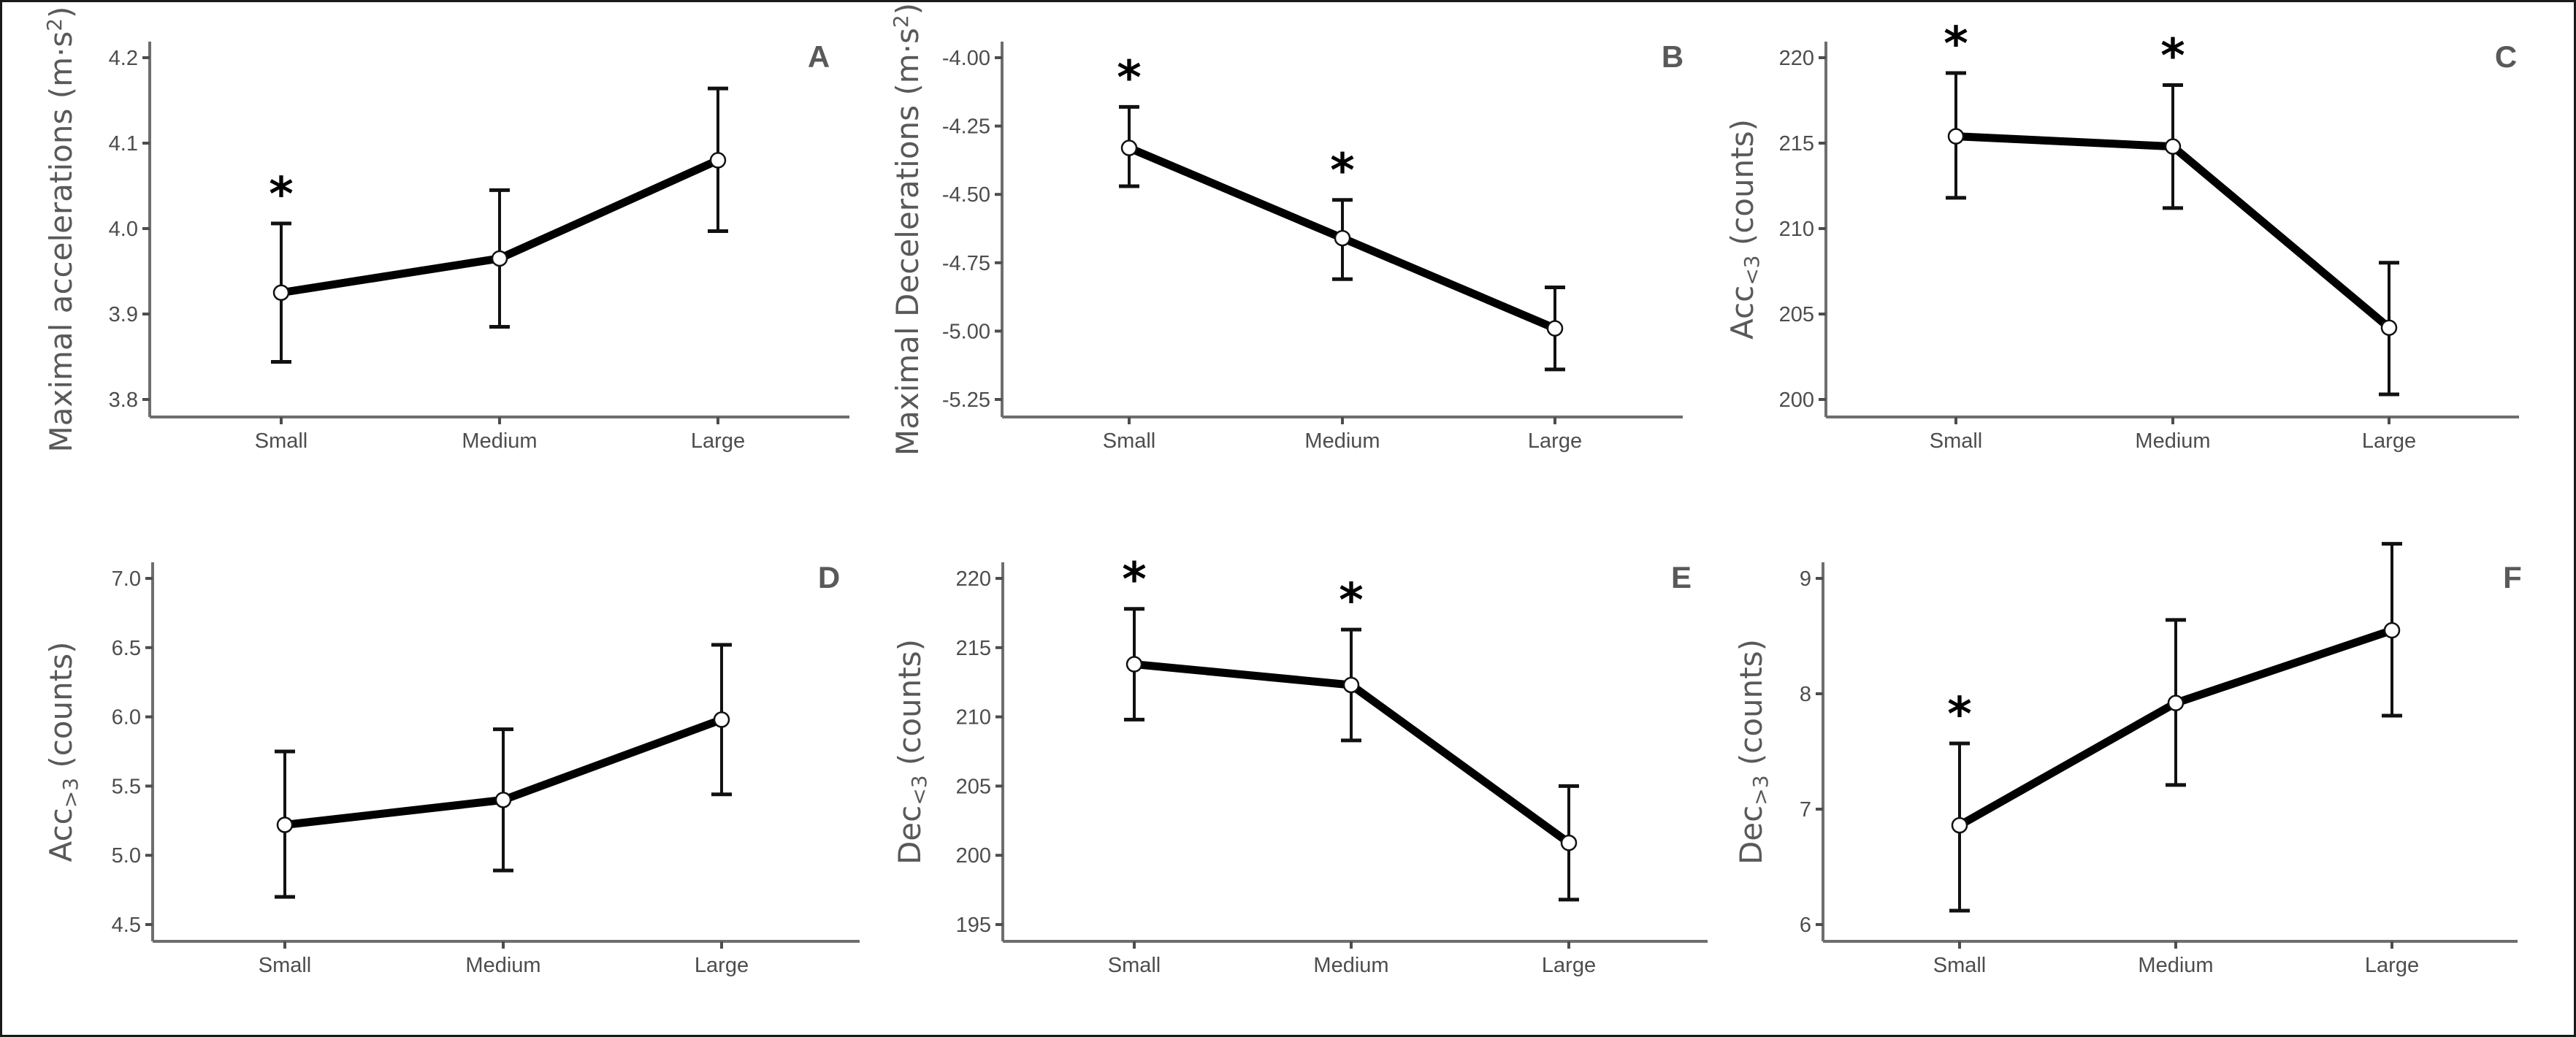 The image size is (2576, 1037). What do you see at coordinates (966, 401) in the screenshot?
I see `y-tick-label: -5.25` at bounding box center [966, 401].